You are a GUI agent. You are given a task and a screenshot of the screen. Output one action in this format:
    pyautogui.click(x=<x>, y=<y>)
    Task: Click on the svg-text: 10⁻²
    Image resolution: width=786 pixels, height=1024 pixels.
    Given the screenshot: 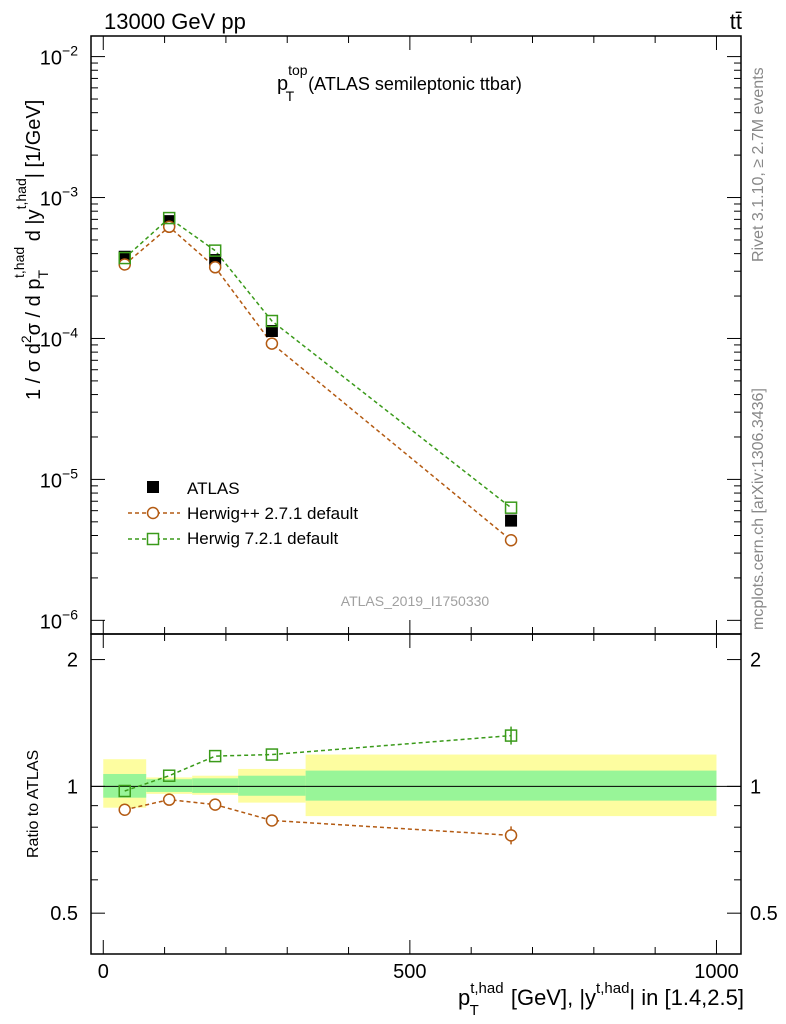 What is the action you would take?
    pyautogui.click(x=59, y=56)
    